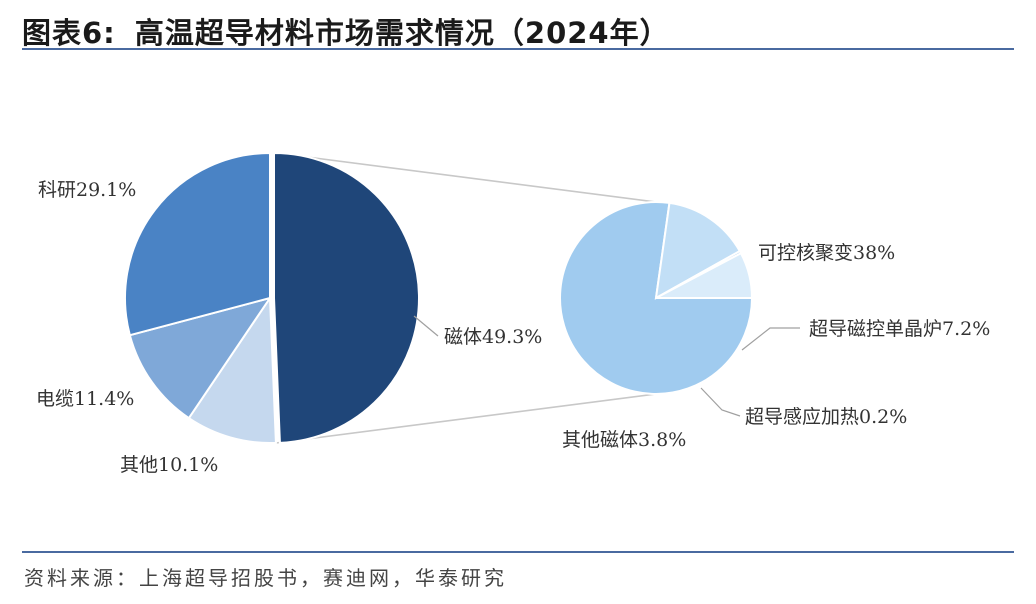 This screenshot has height=604, width=1036. I want to click on chart-title: 图表6: 高温超导材料市场需求情况（2024年）, so click(346, 31).